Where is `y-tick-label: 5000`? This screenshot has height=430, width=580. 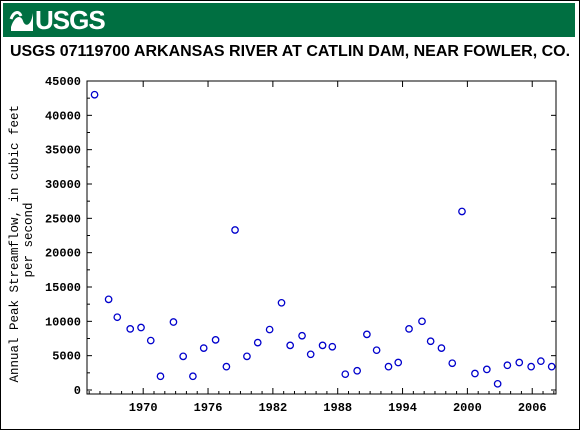
y-tick-label: 5000 is located at coordinates (66, 357).